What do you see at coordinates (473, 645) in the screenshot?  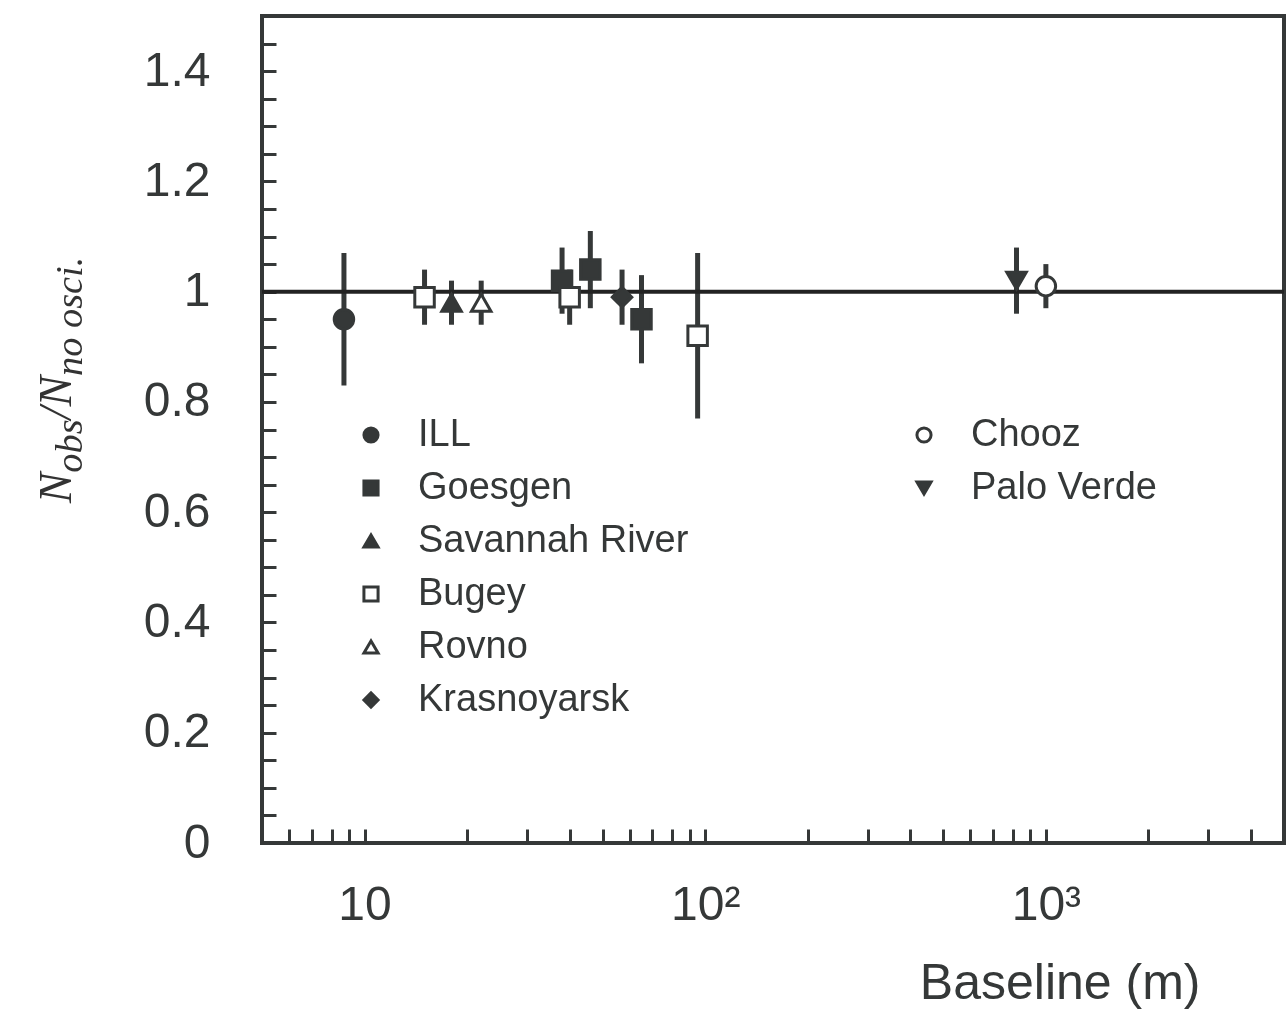 I see `legend-label: Rovno` at bounding box center [473, 645].